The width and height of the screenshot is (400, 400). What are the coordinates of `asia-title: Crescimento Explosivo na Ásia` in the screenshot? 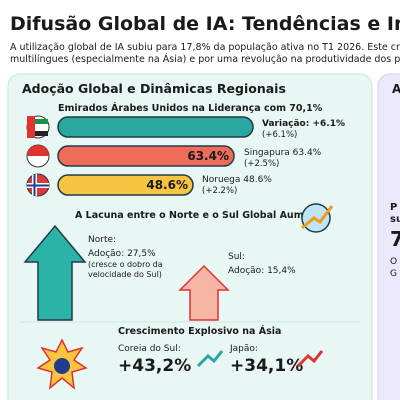 It's located at (199, 331).